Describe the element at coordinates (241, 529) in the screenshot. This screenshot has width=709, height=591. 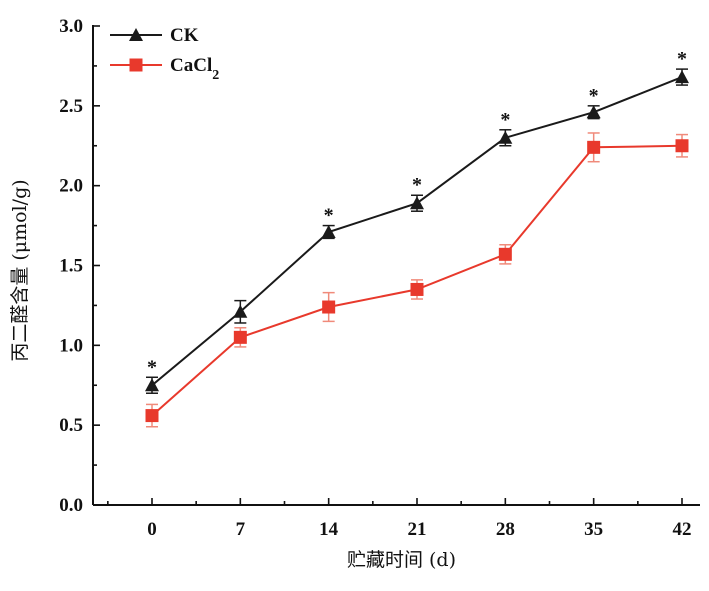
I see `x-tick-label: 7` at that location.